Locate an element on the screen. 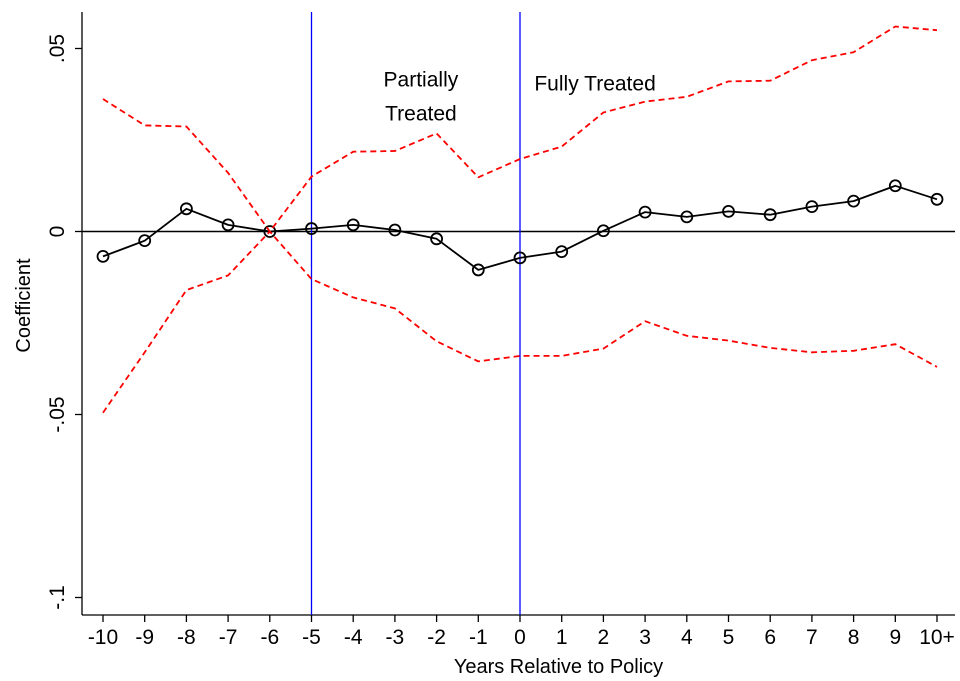 The image size is (960, 681). coefficient-line is located at coordinates (520, 227).